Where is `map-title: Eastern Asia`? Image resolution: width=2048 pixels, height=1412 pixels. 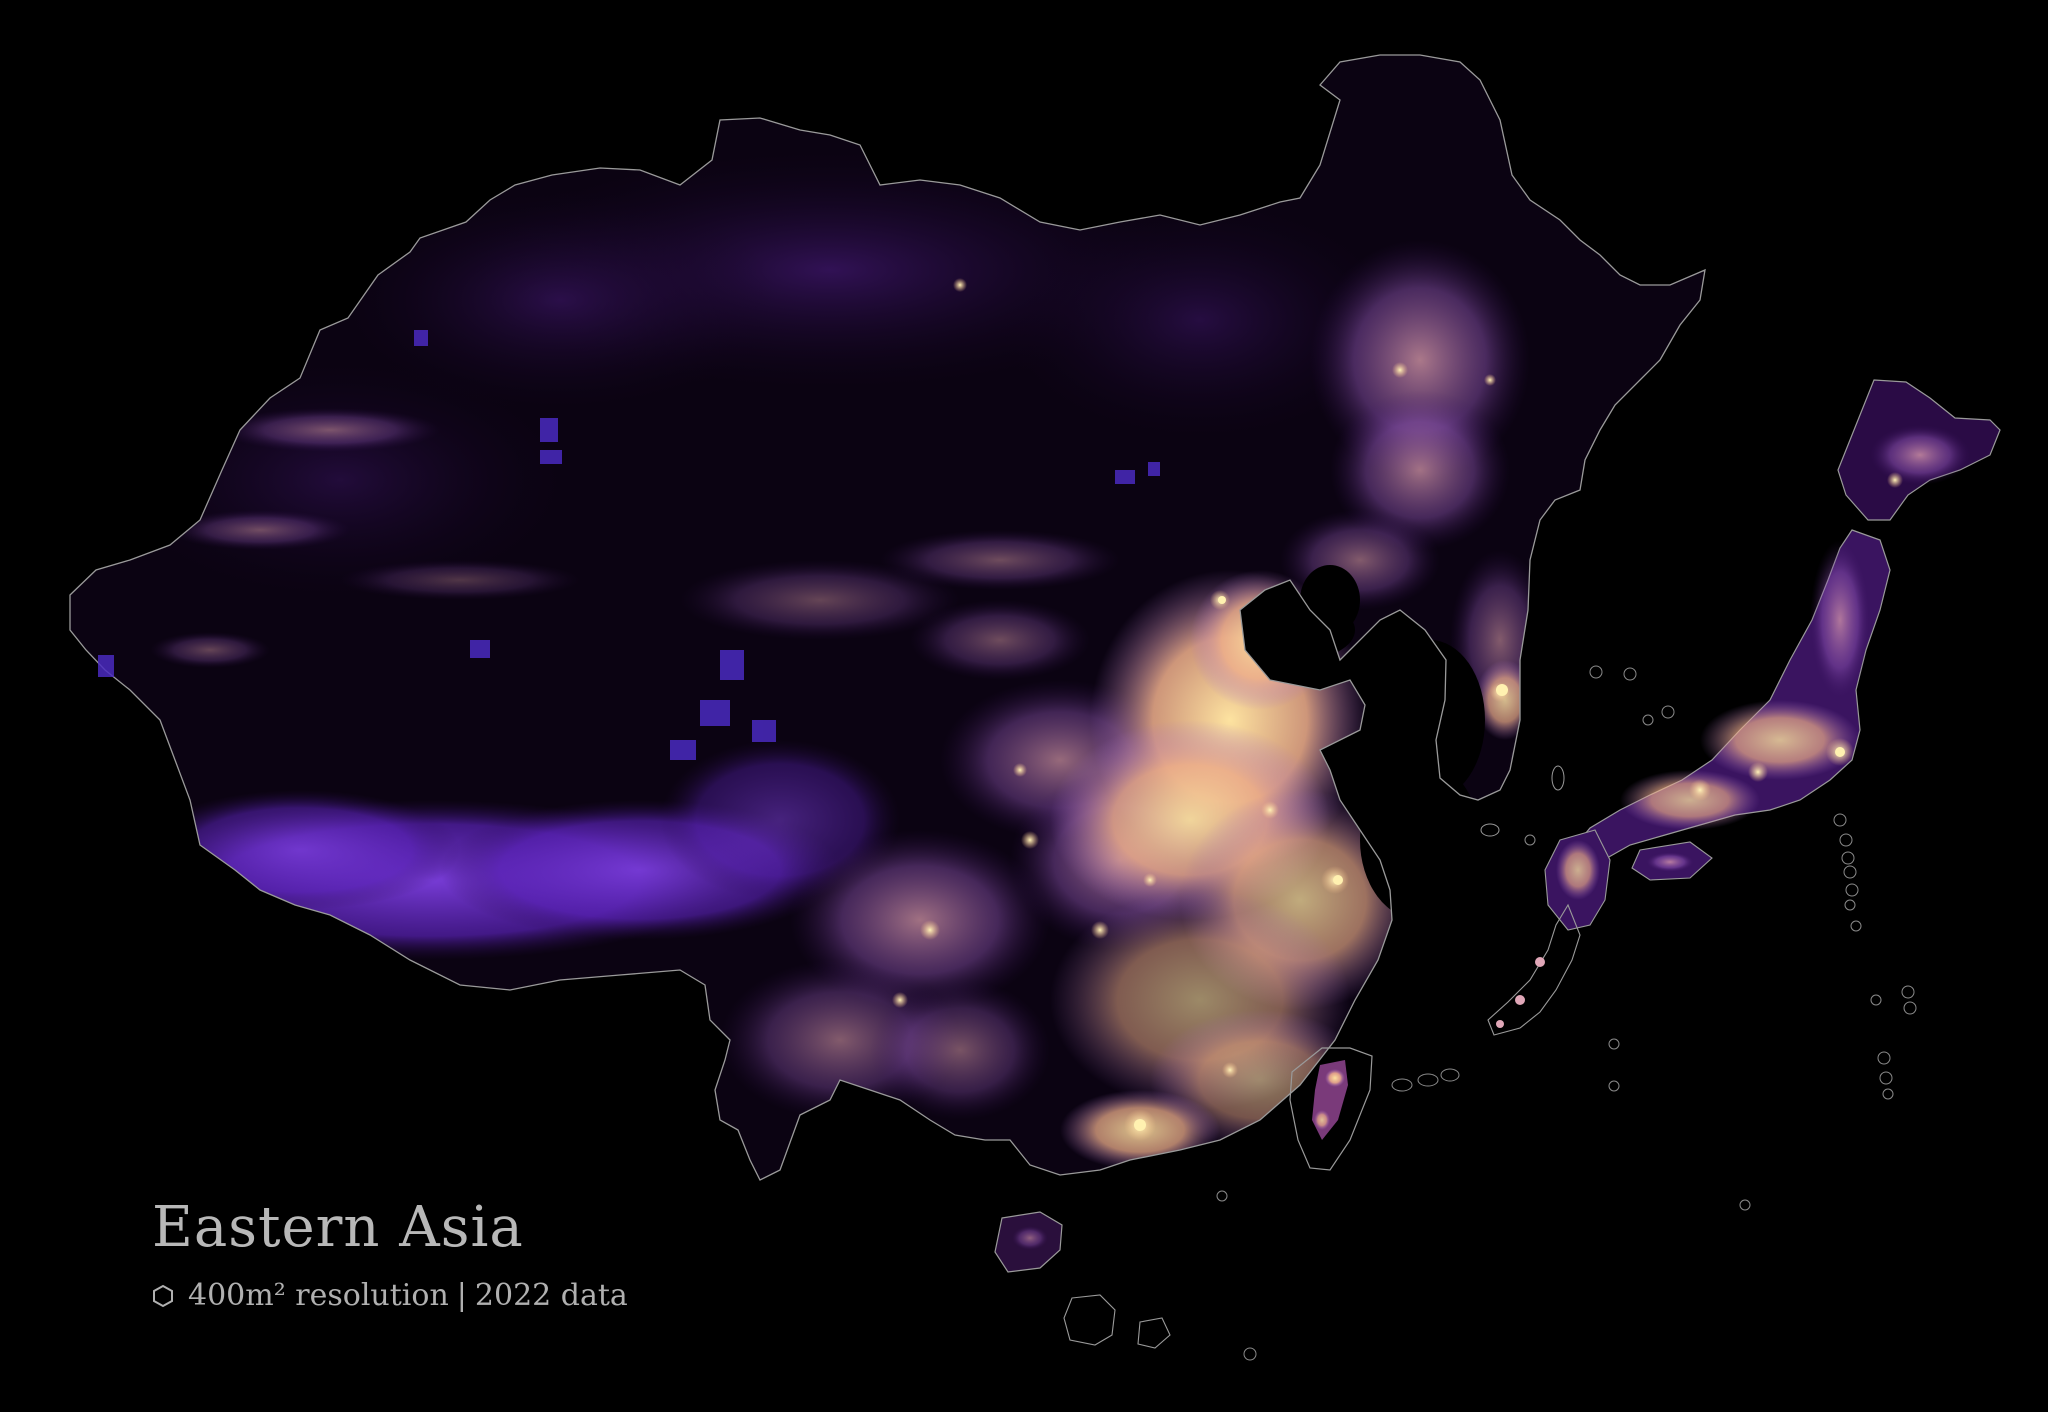 map-title: Eastern Asia is located at coordinates (338, 1227).